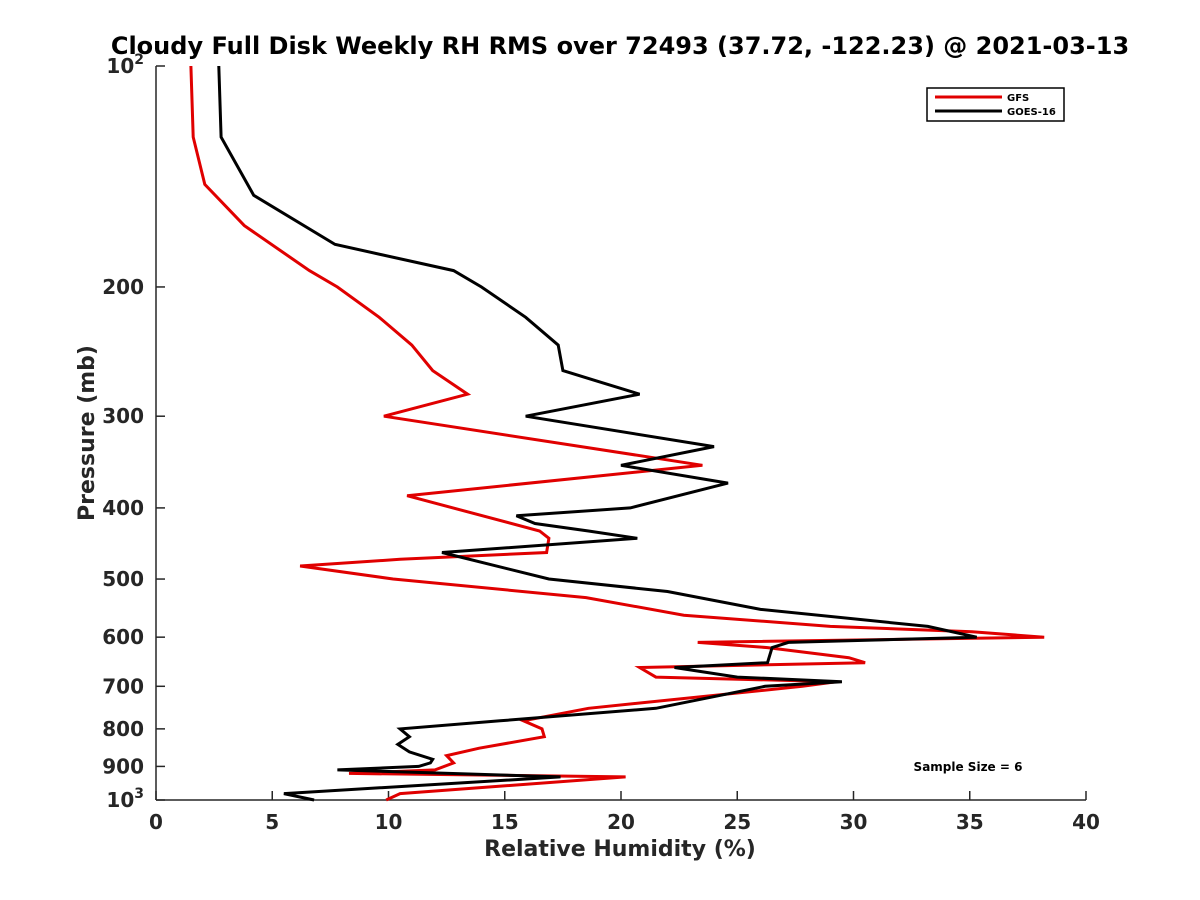 This screenshot has width=1200, height=900. What do you see at coordinates (970, 822) in the screenshot?
I see `x-tick-label: 35` at bounding box center [970, 822].